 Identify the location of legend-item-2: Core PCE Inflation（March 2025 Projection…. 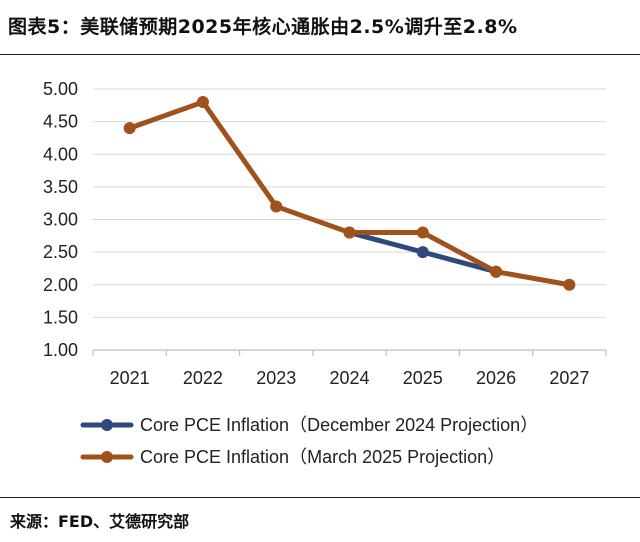
(292, 457).